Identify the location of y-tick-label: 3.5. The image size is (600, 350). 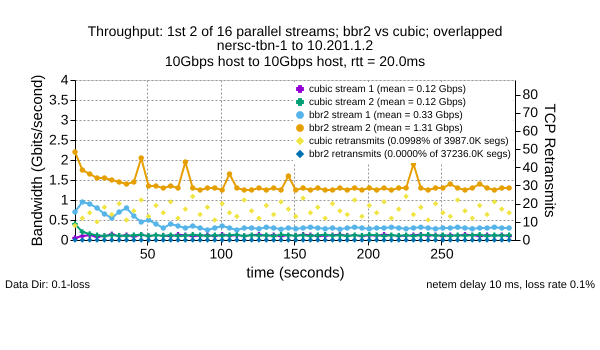
(59, 100).